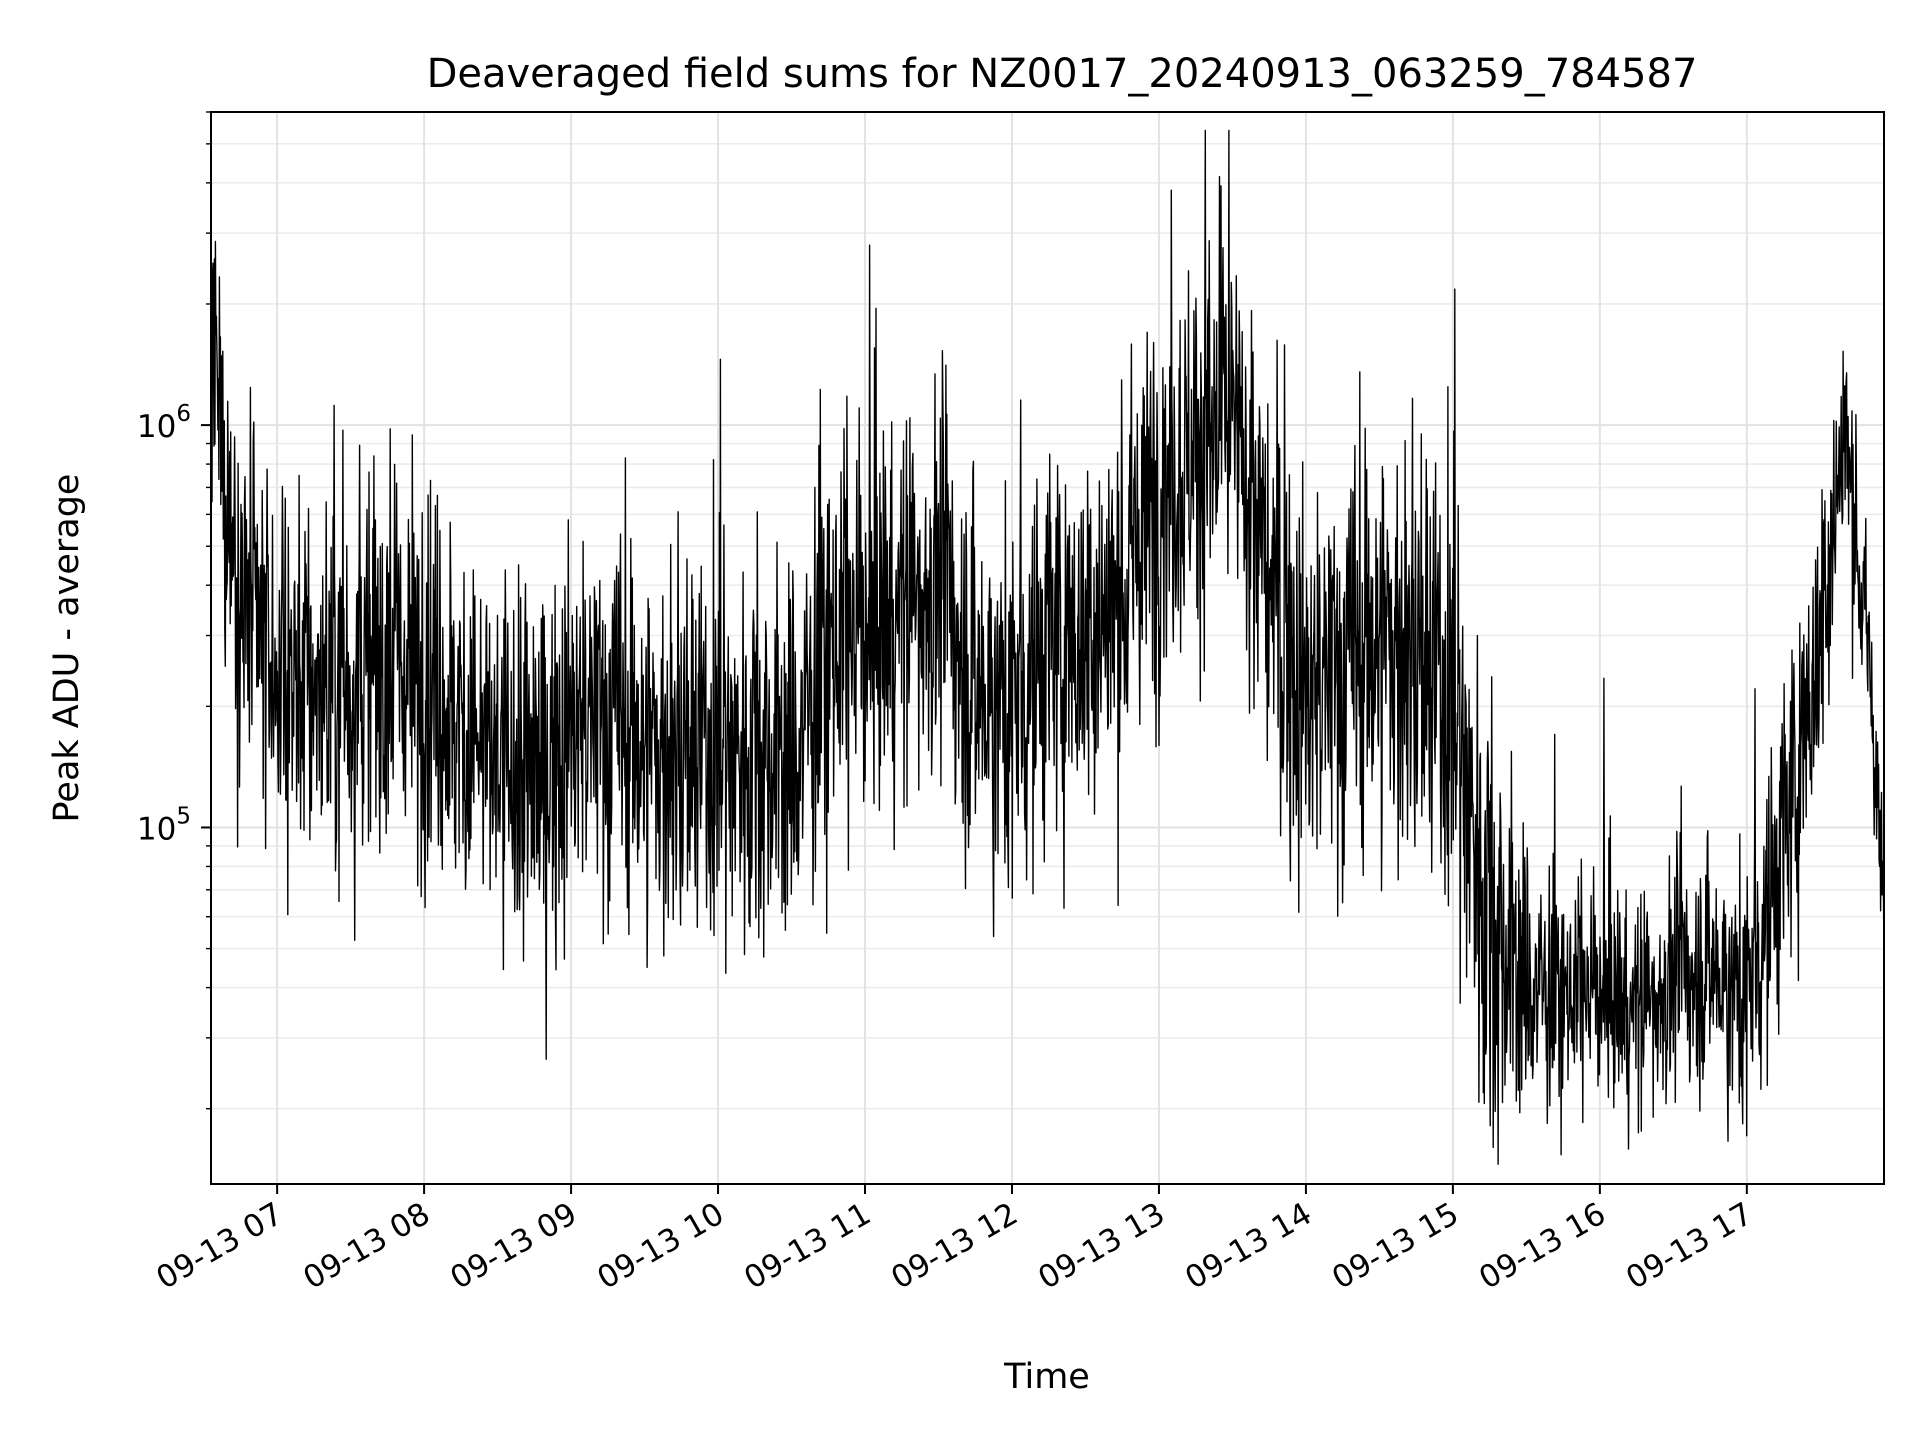 The width and height of the screenshot is (1920, 1440). I want to click on y-tick-label: 10⁵, so click(164, 825).